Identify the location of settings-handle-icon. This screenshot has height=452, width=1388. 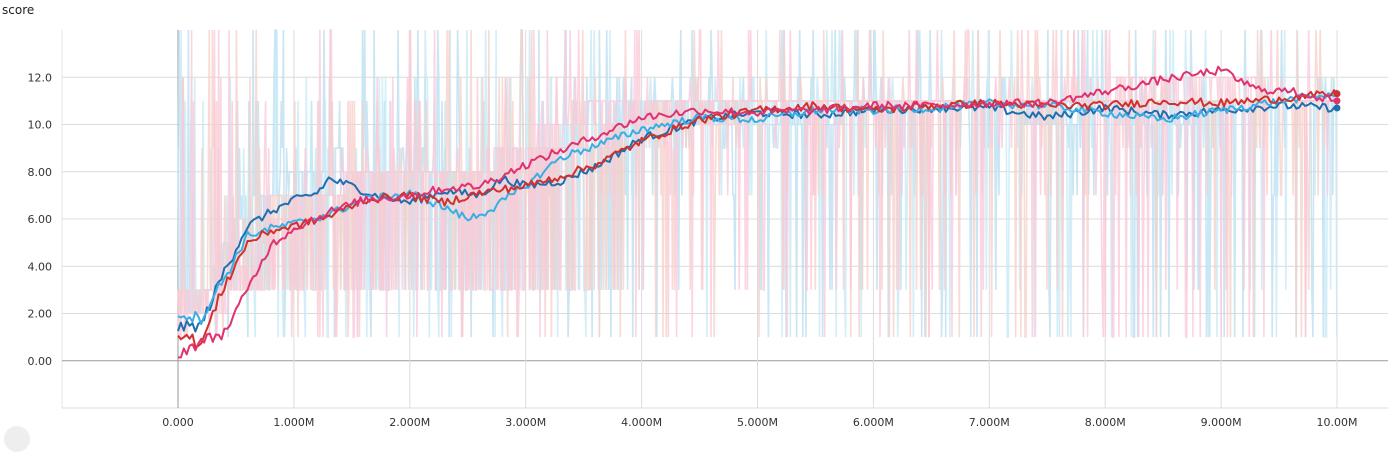
(17, 439).